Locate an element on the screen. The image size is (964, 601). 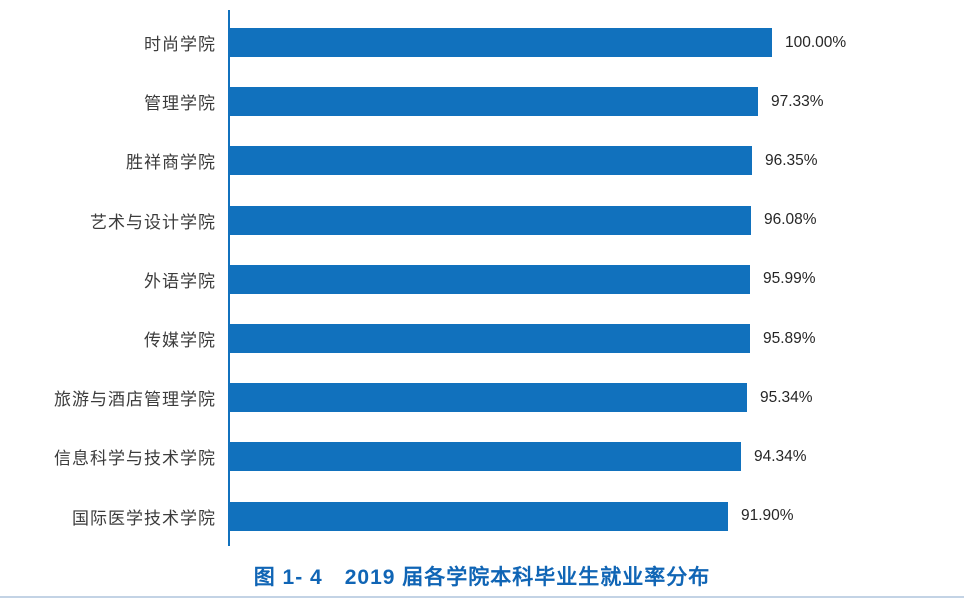
bar-area: 95.34% is located at coordinates (596, 398).